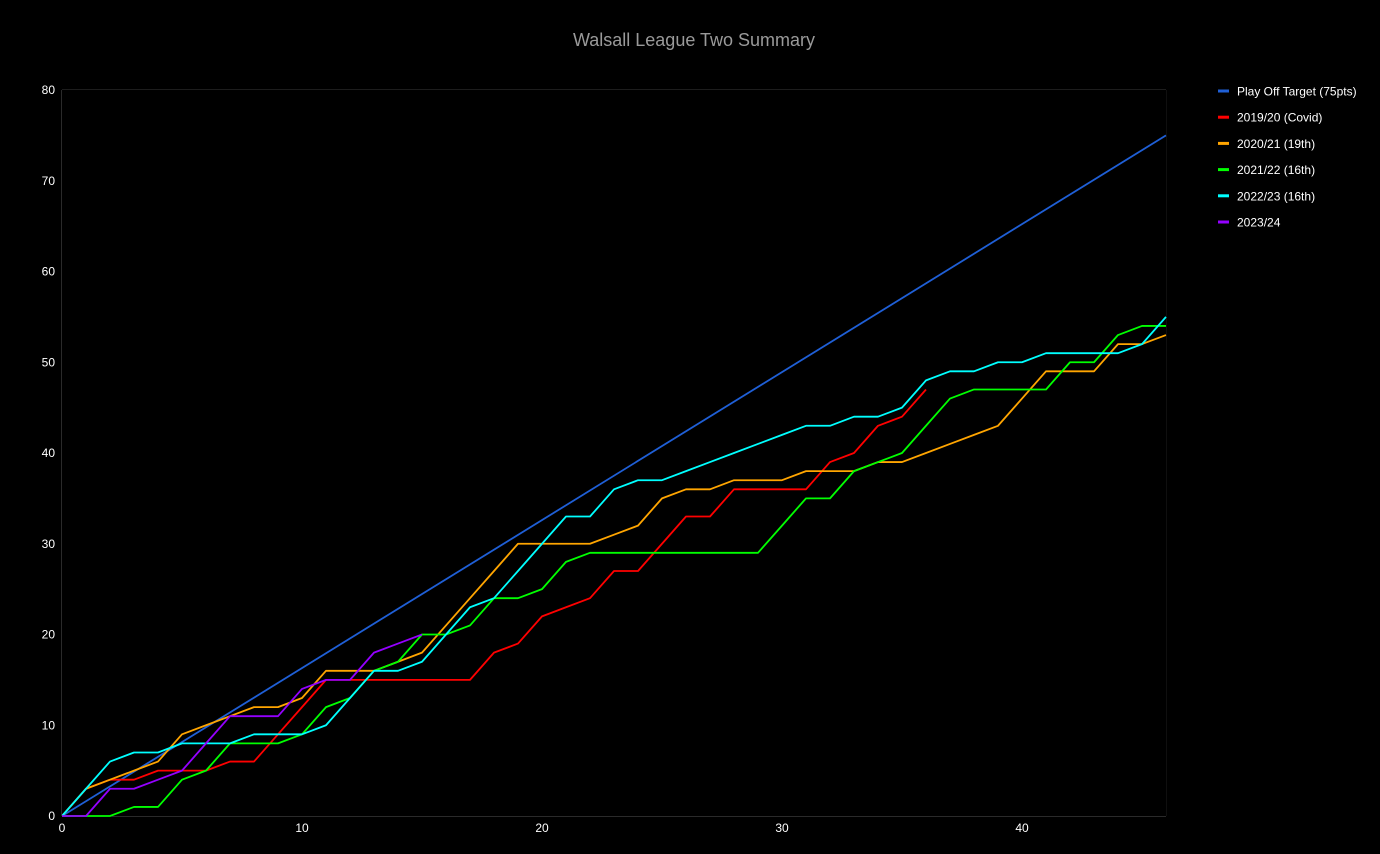 This screenshot has height=854, width=1380. I want to click on y-tick-label: 70, so click(49, 181).